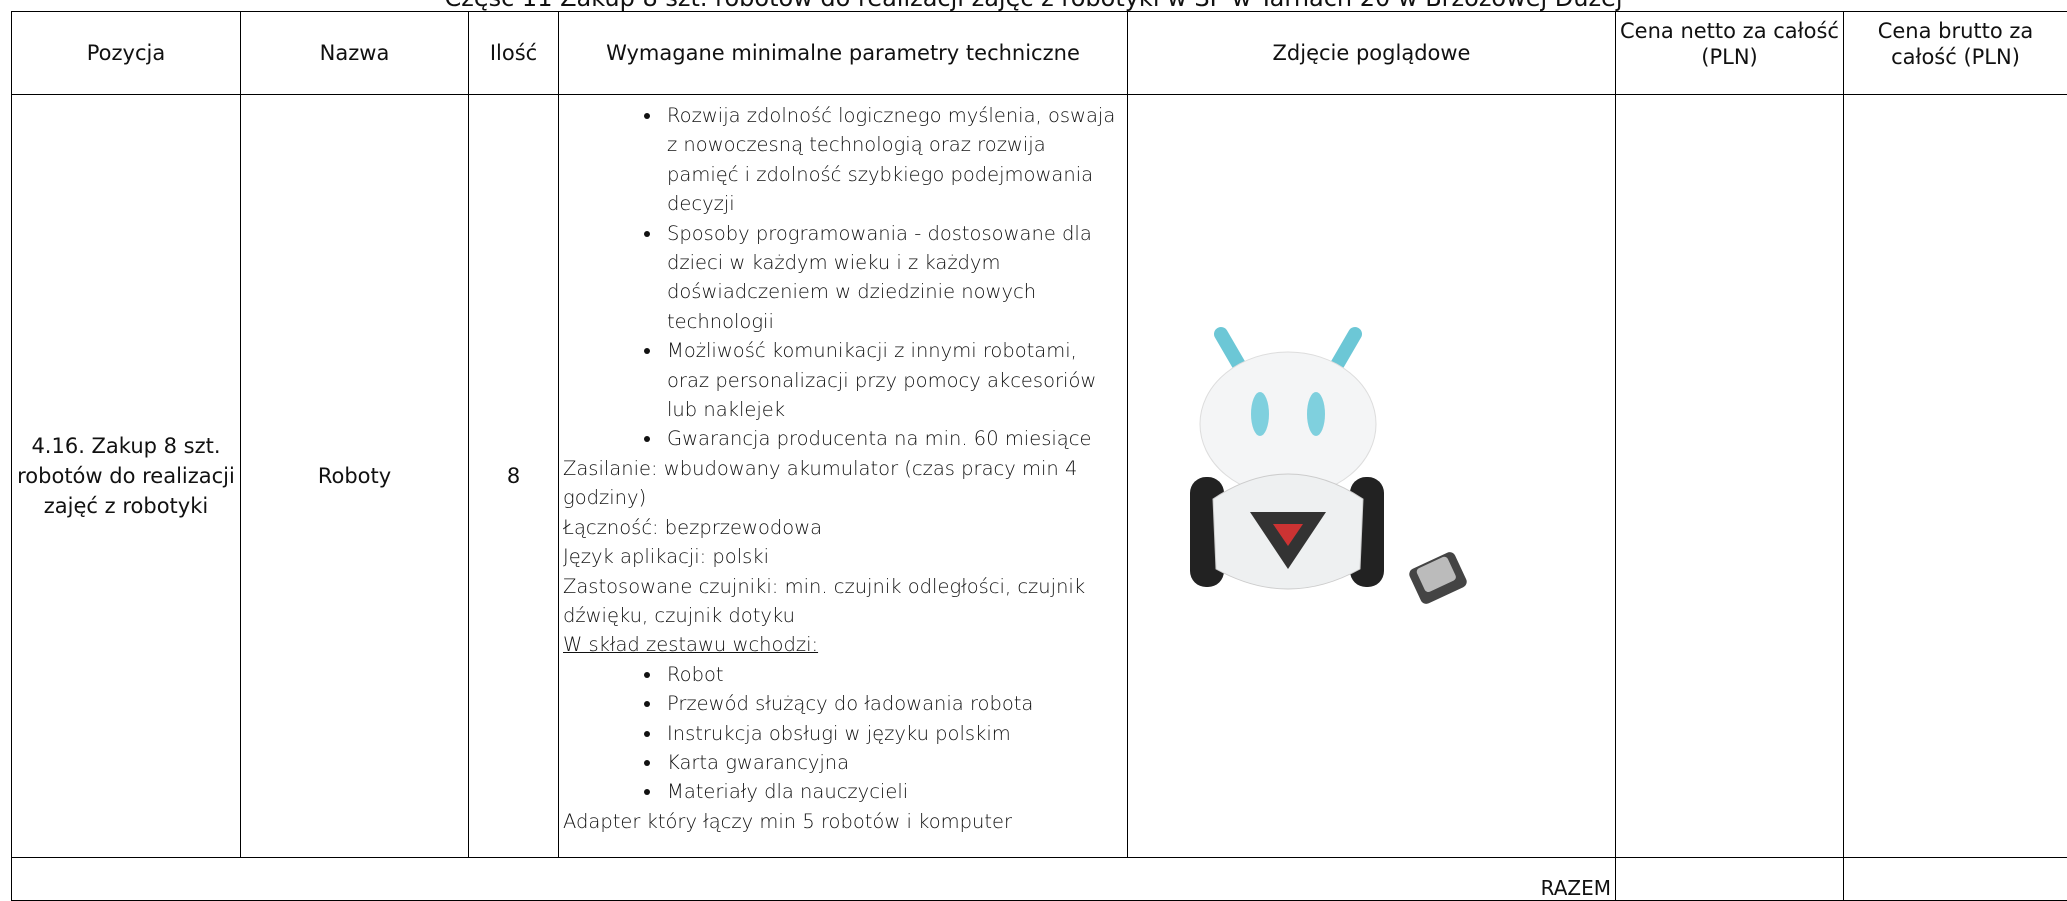  What do you see at coordinates (1955, 53) in the screenshot?
I see `header-cell: Cena brutto za całość (PLN)` at bounding box center [1955, 53].